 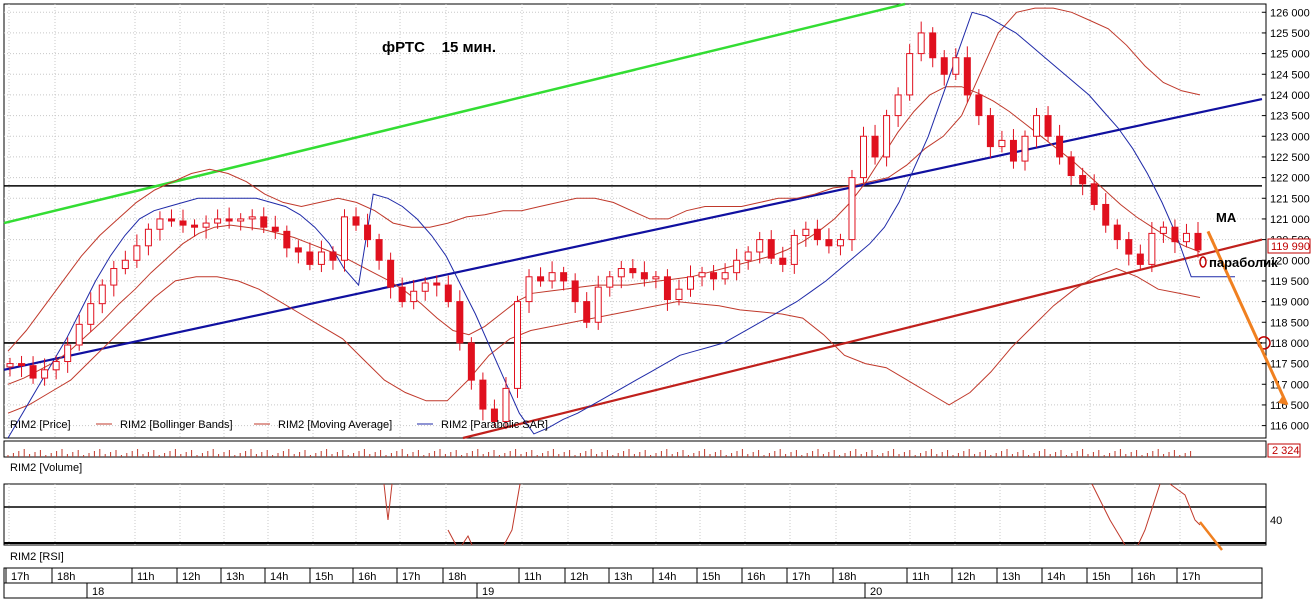 I want to click on rsi-segment, so click(x=1108, y=514).